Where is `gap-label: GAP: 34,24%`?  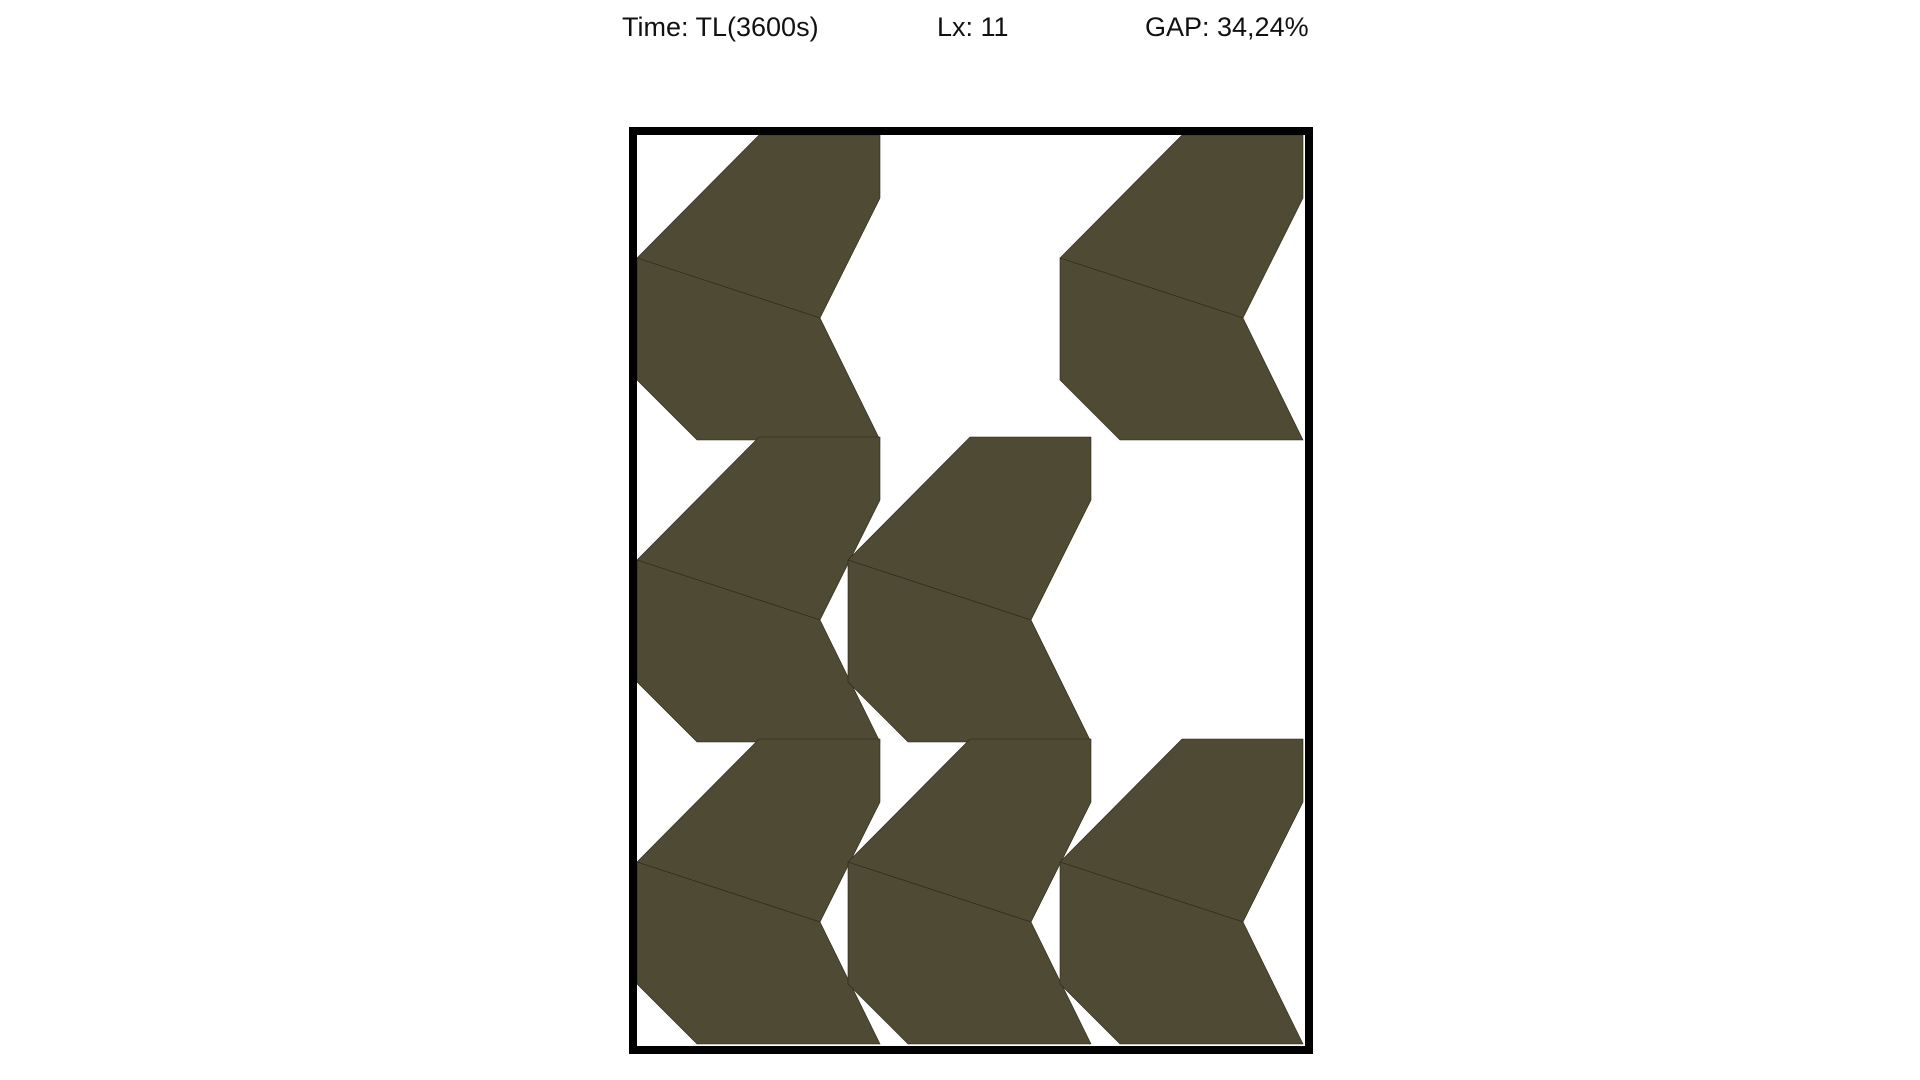
gap-label: GAP: 34,24% is located at coordinates (1227, 27).